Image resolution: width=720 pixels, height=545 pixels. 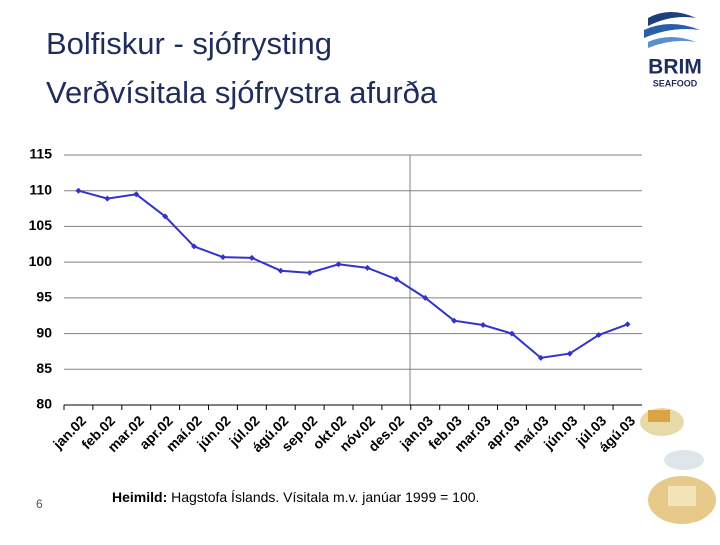 I want to click on y-tick-label: 80, so click(x=44, y=404).